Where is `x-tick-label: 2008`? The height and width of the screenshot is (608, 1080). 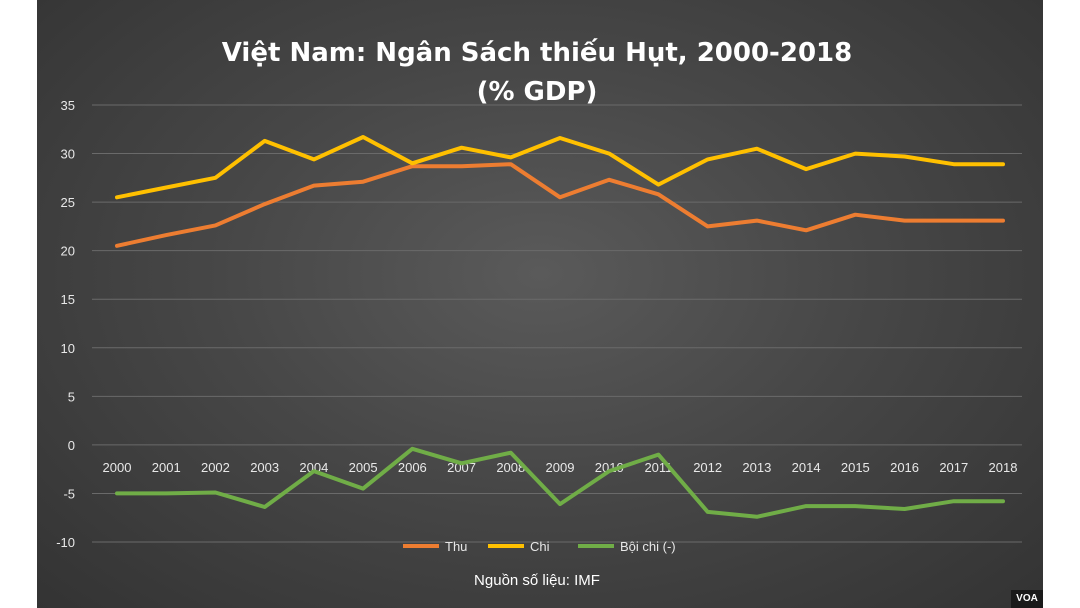
x-tick-label: 2008 is located at coordinates (510, 467).